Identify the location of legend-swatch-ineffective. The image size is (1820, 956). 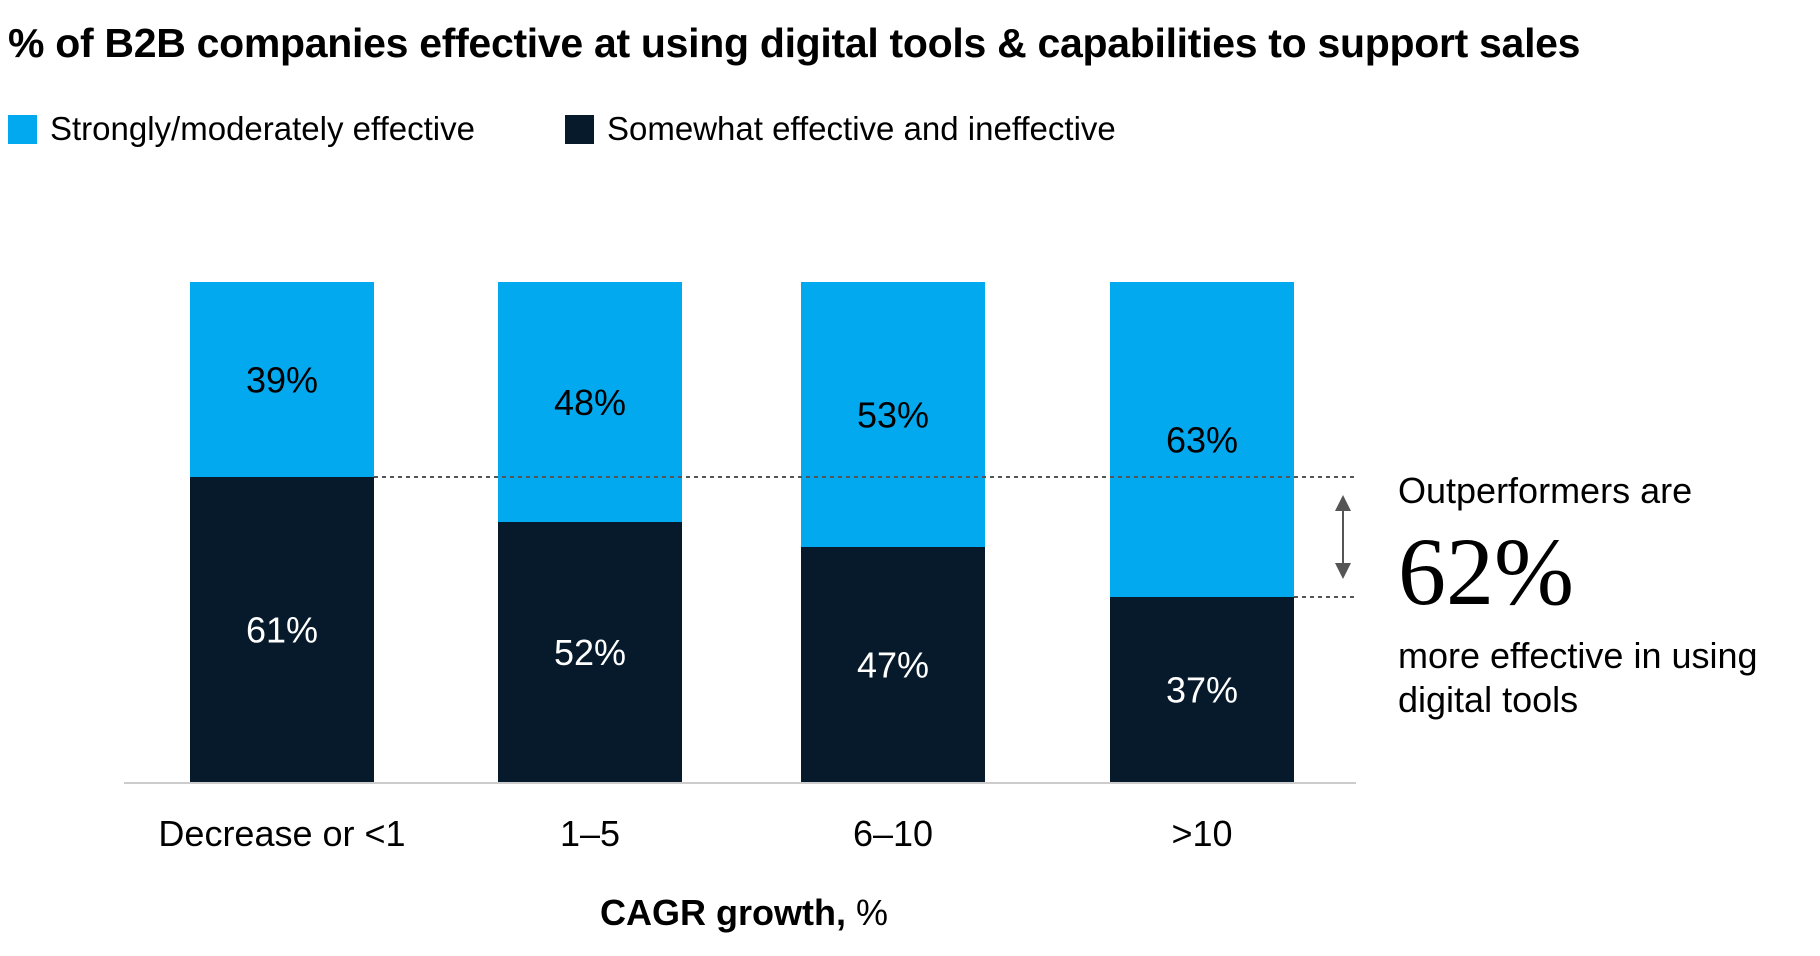
(579, 129).